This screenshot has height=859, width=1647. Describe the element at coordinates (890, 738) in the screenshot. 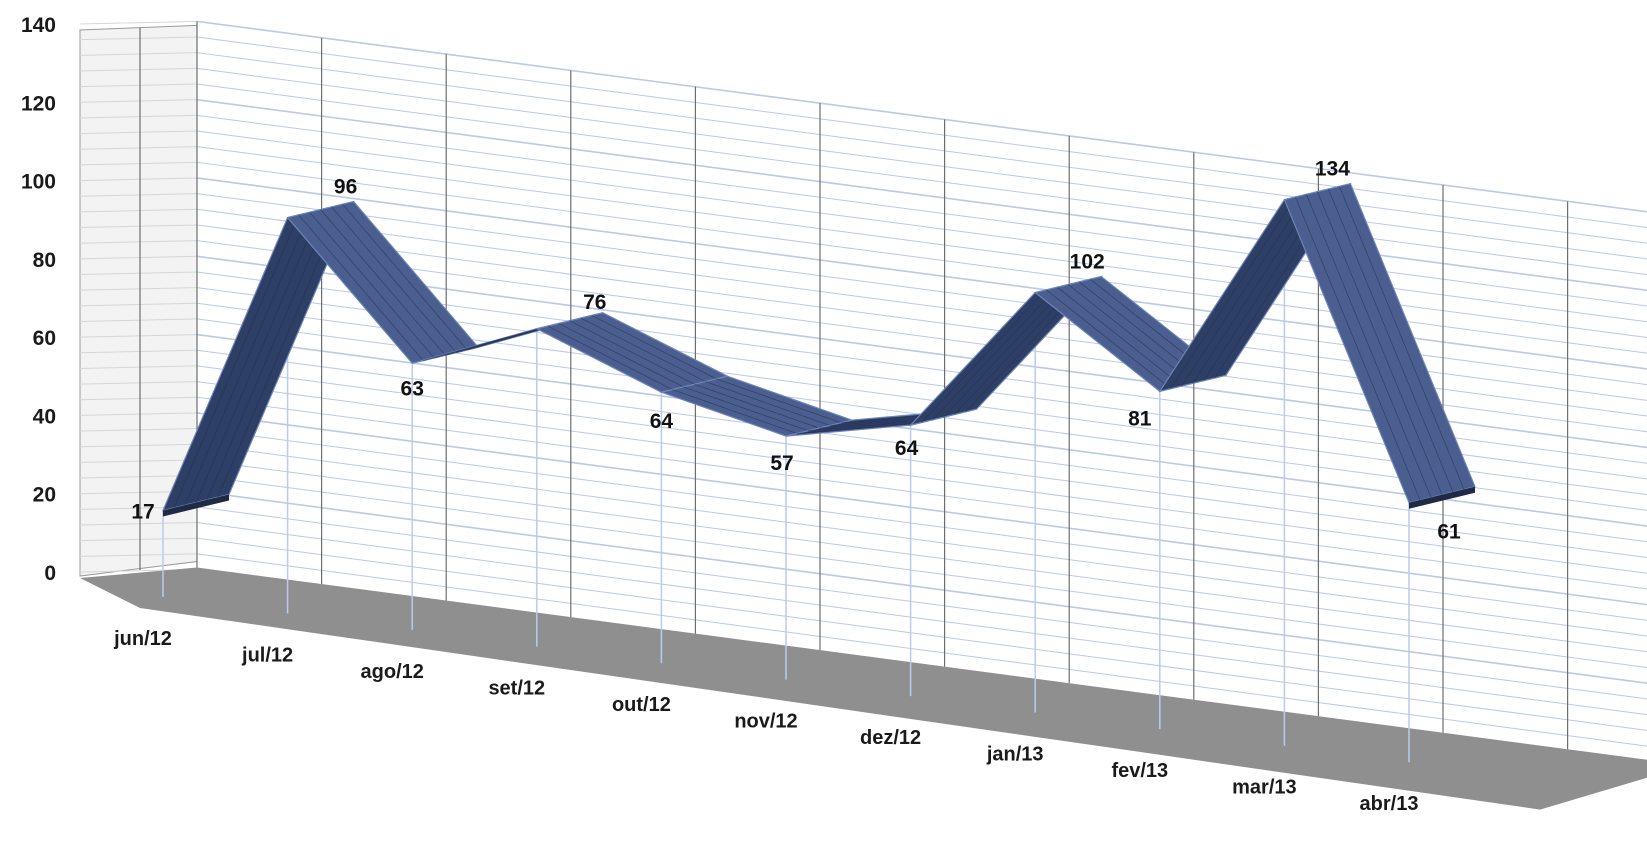

I see `x-tick-label: dez/12` at that location.